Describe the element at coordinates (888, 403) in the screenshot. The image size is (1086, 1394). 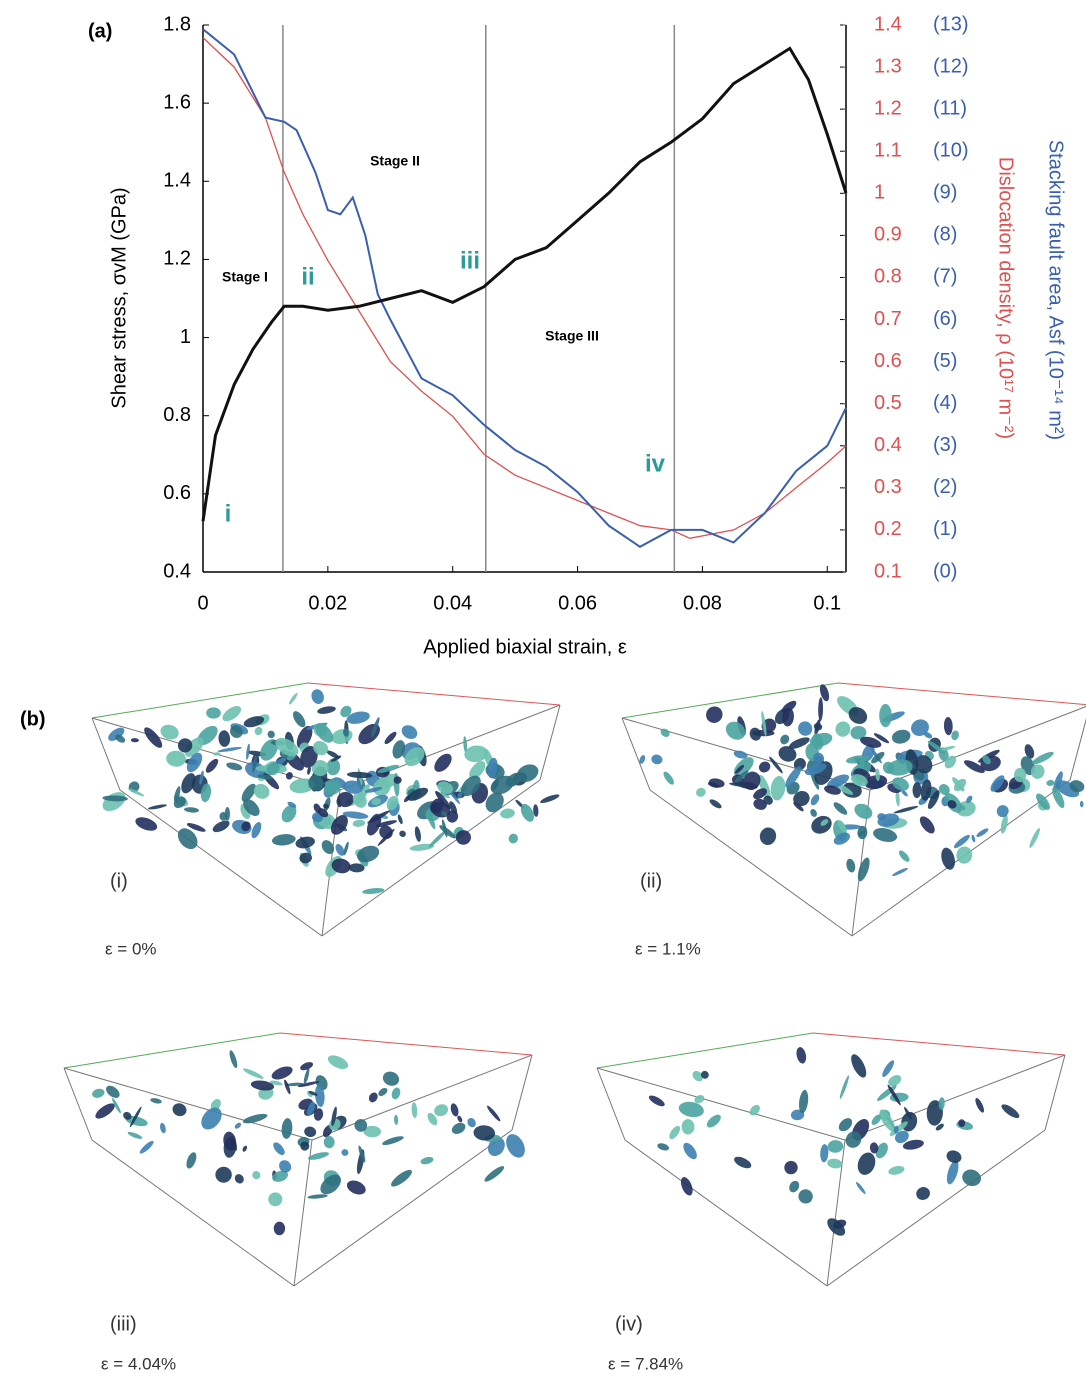
I see `y2-tick-label: 0.5` at that location.